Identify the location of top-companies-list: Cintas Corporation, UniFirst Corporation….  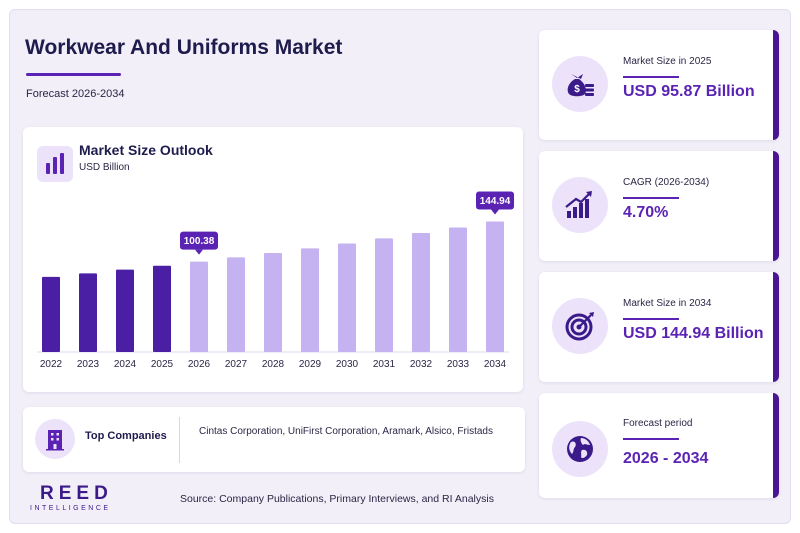
(346, 431).